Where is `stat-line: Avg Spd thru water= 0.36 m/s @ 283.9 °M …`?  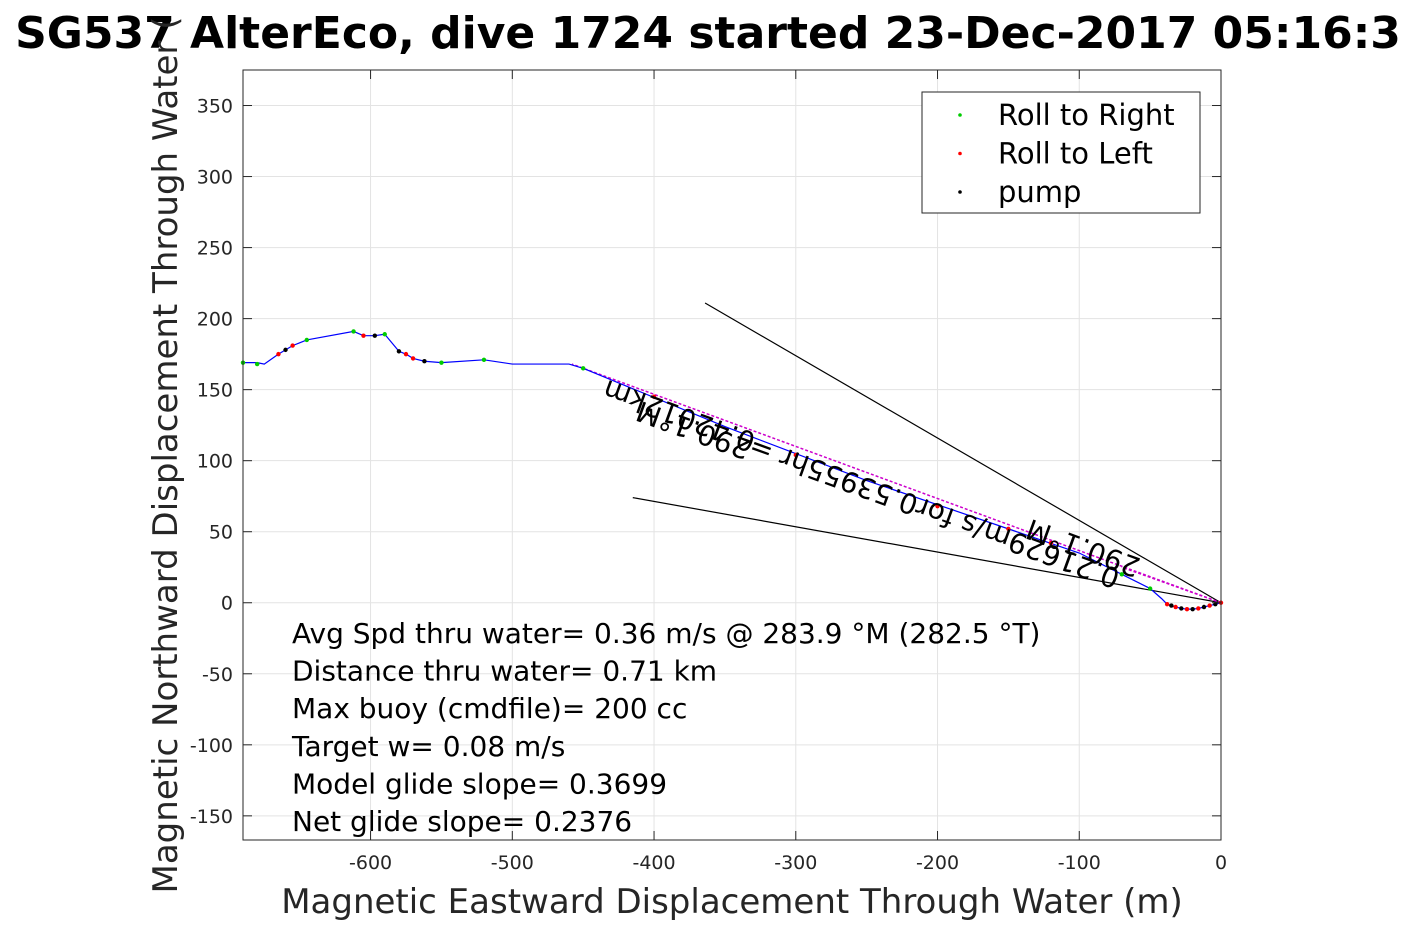 stat-line: Avg Spd thru water= 0.36 m/s @ 283.9 °M … is located at coordinates (666, 633).